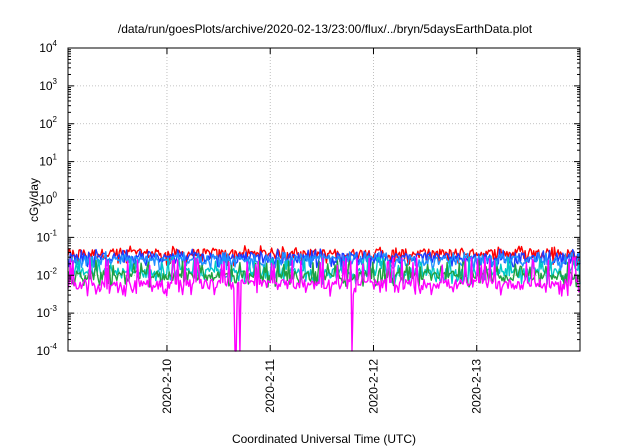 Image resolution: width=640 pixels, height=448 pixels. I want to click on y-tick-label: 10⁻⁴, so click(47, 350).